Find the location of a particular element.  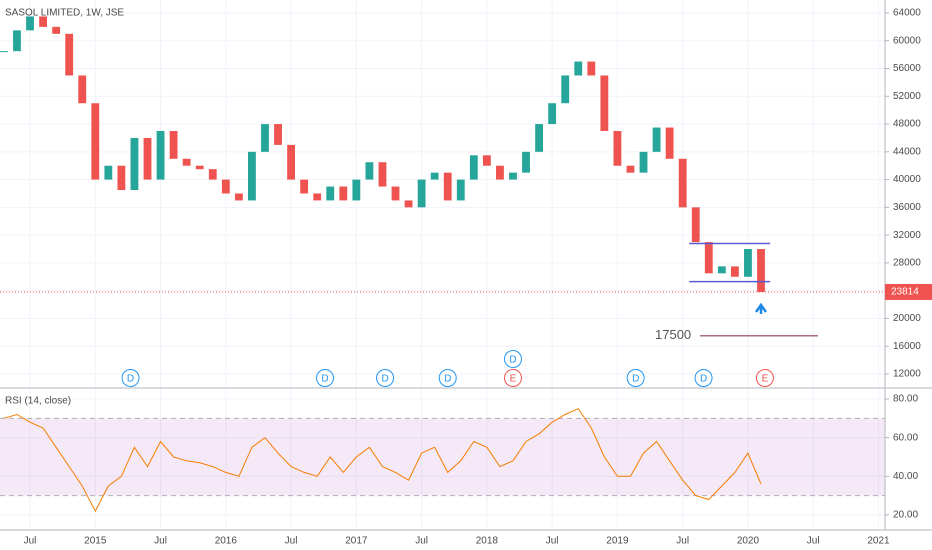

chart-title: SASOL LIMITED, 1W, JSE is located at coordinates (64, 13).